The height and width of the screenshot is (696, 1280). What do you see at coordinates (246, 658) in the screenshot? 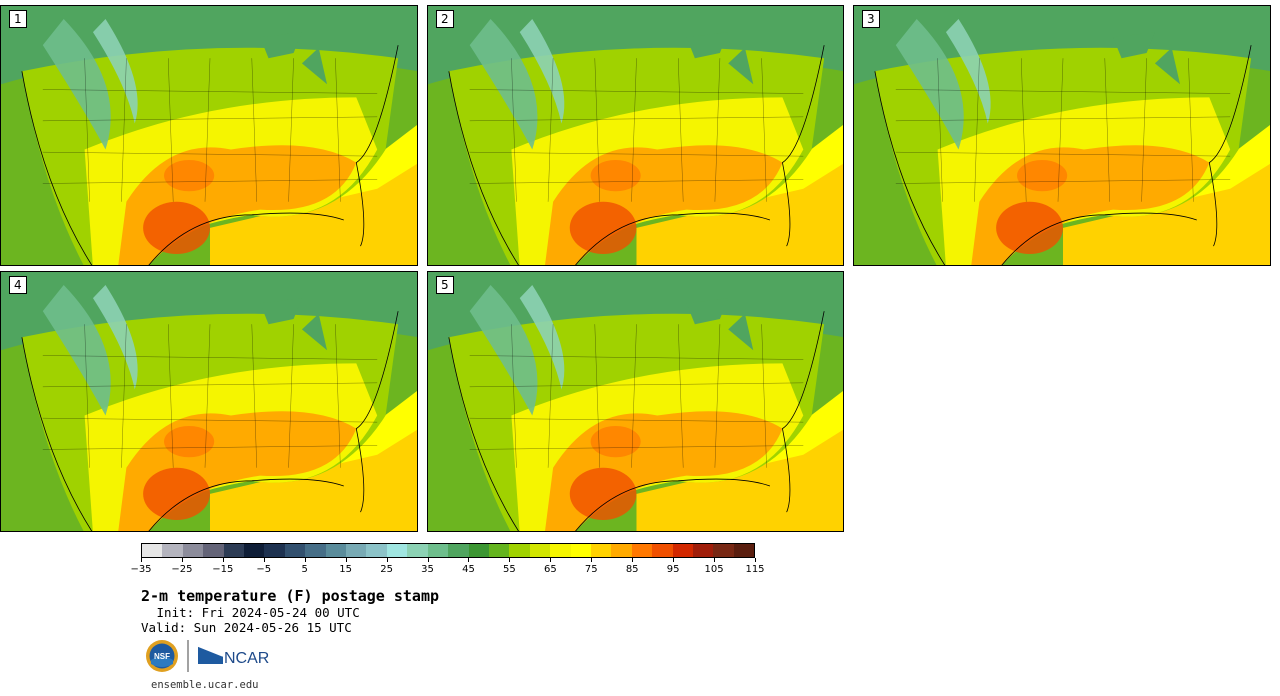
I see `svg-text: NCAR` at bounding box center [246, 658].